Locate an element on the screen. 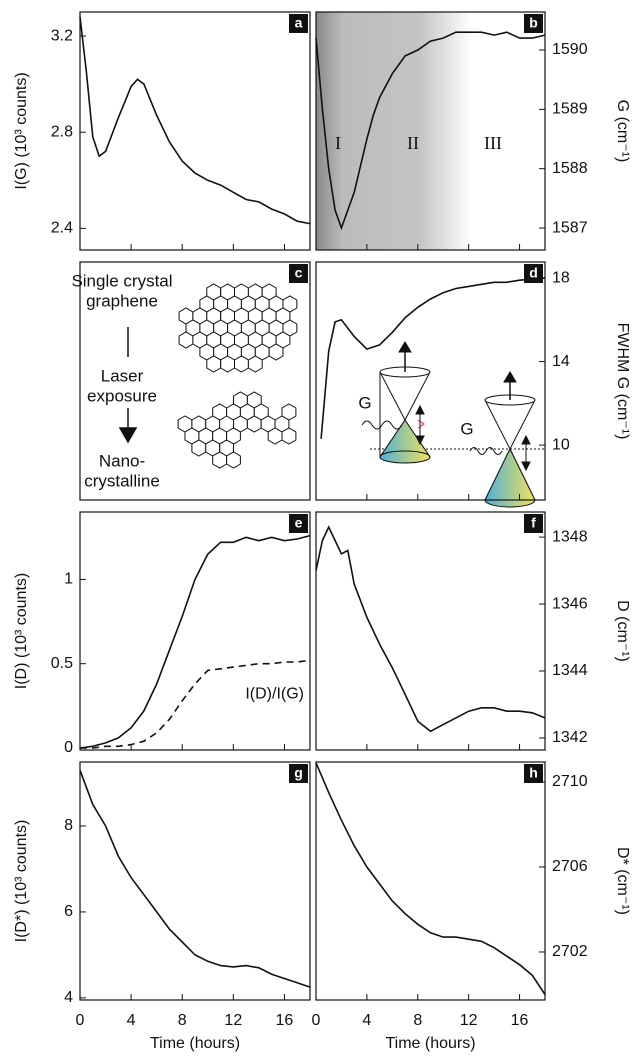  diagram-text: Laser is located at coordinates (122, 375).